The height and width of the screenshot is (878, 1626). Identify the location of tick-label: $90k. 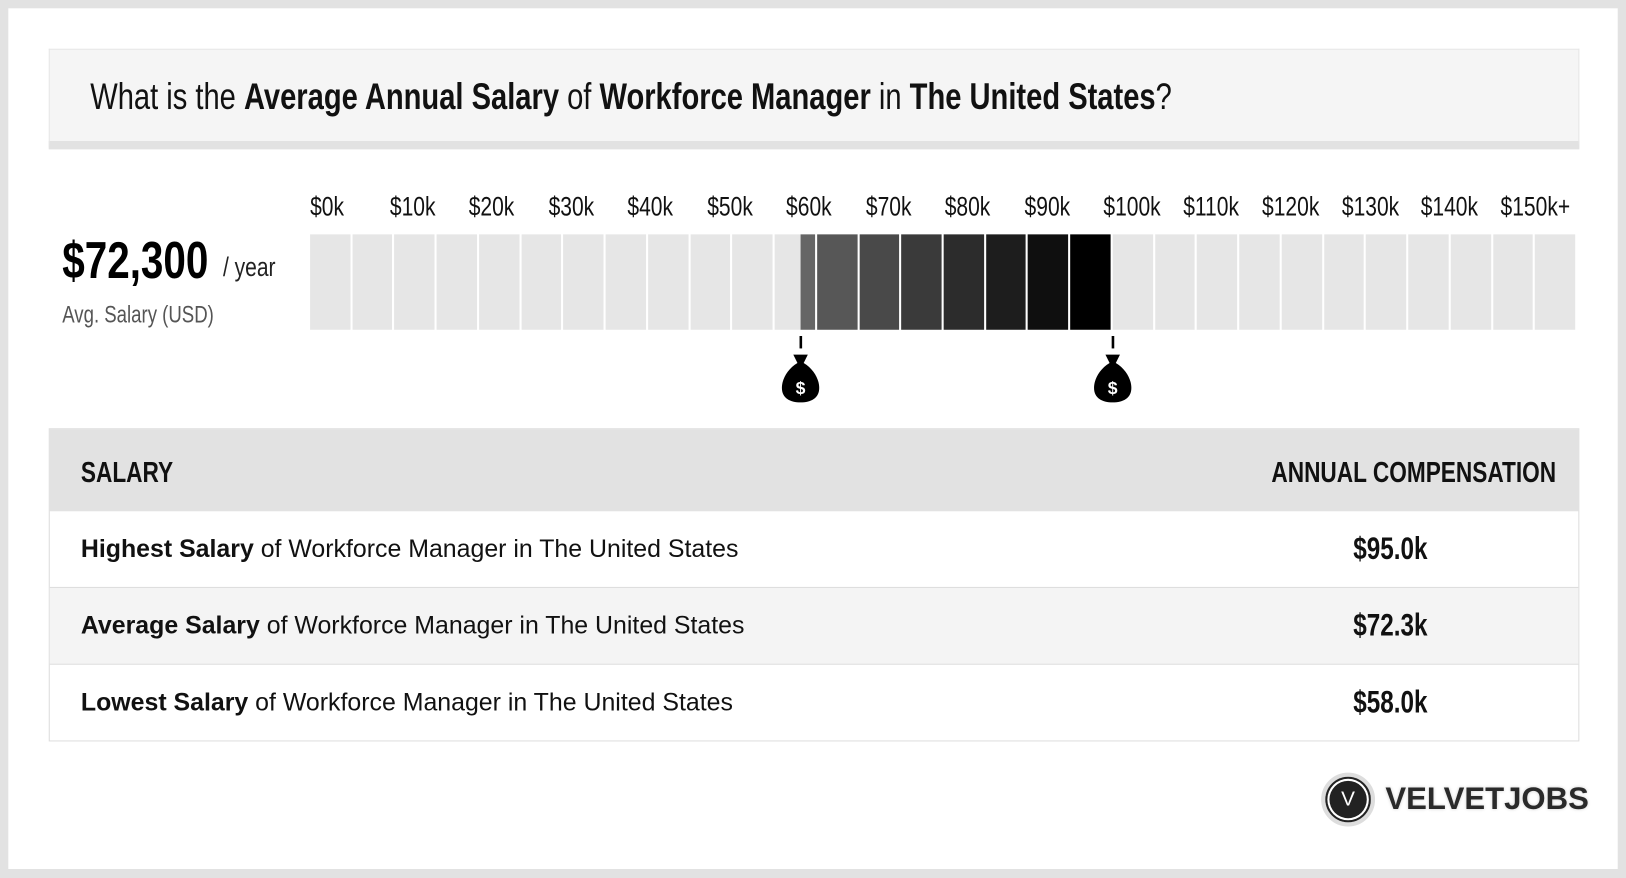
(1047, 206).